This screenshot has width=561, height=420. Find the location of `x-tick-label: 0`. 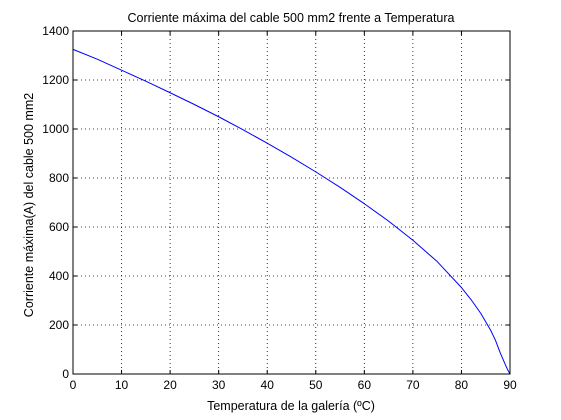

x-tick-label: 0 is located at coordinates (73, 385).